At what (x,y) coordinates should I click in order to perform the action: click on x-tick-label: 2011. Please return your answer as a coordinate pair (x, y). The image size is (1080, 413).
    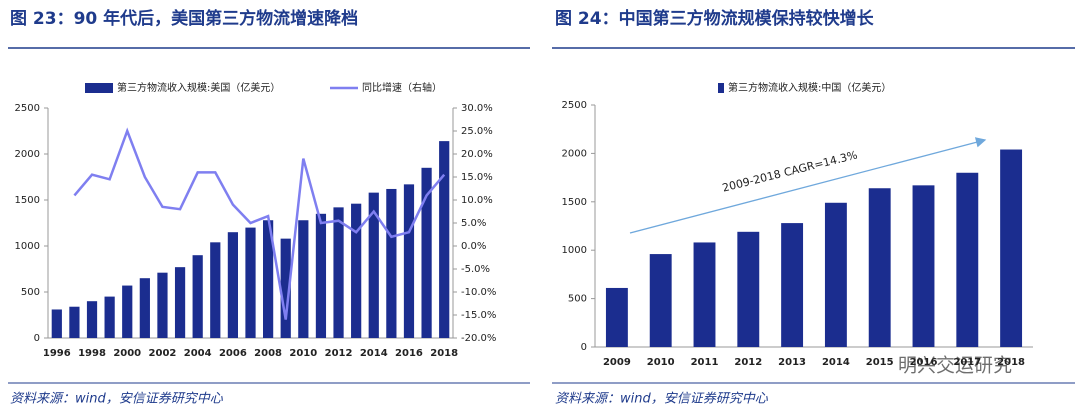
    Looking at the image, I should click on (705, 362).